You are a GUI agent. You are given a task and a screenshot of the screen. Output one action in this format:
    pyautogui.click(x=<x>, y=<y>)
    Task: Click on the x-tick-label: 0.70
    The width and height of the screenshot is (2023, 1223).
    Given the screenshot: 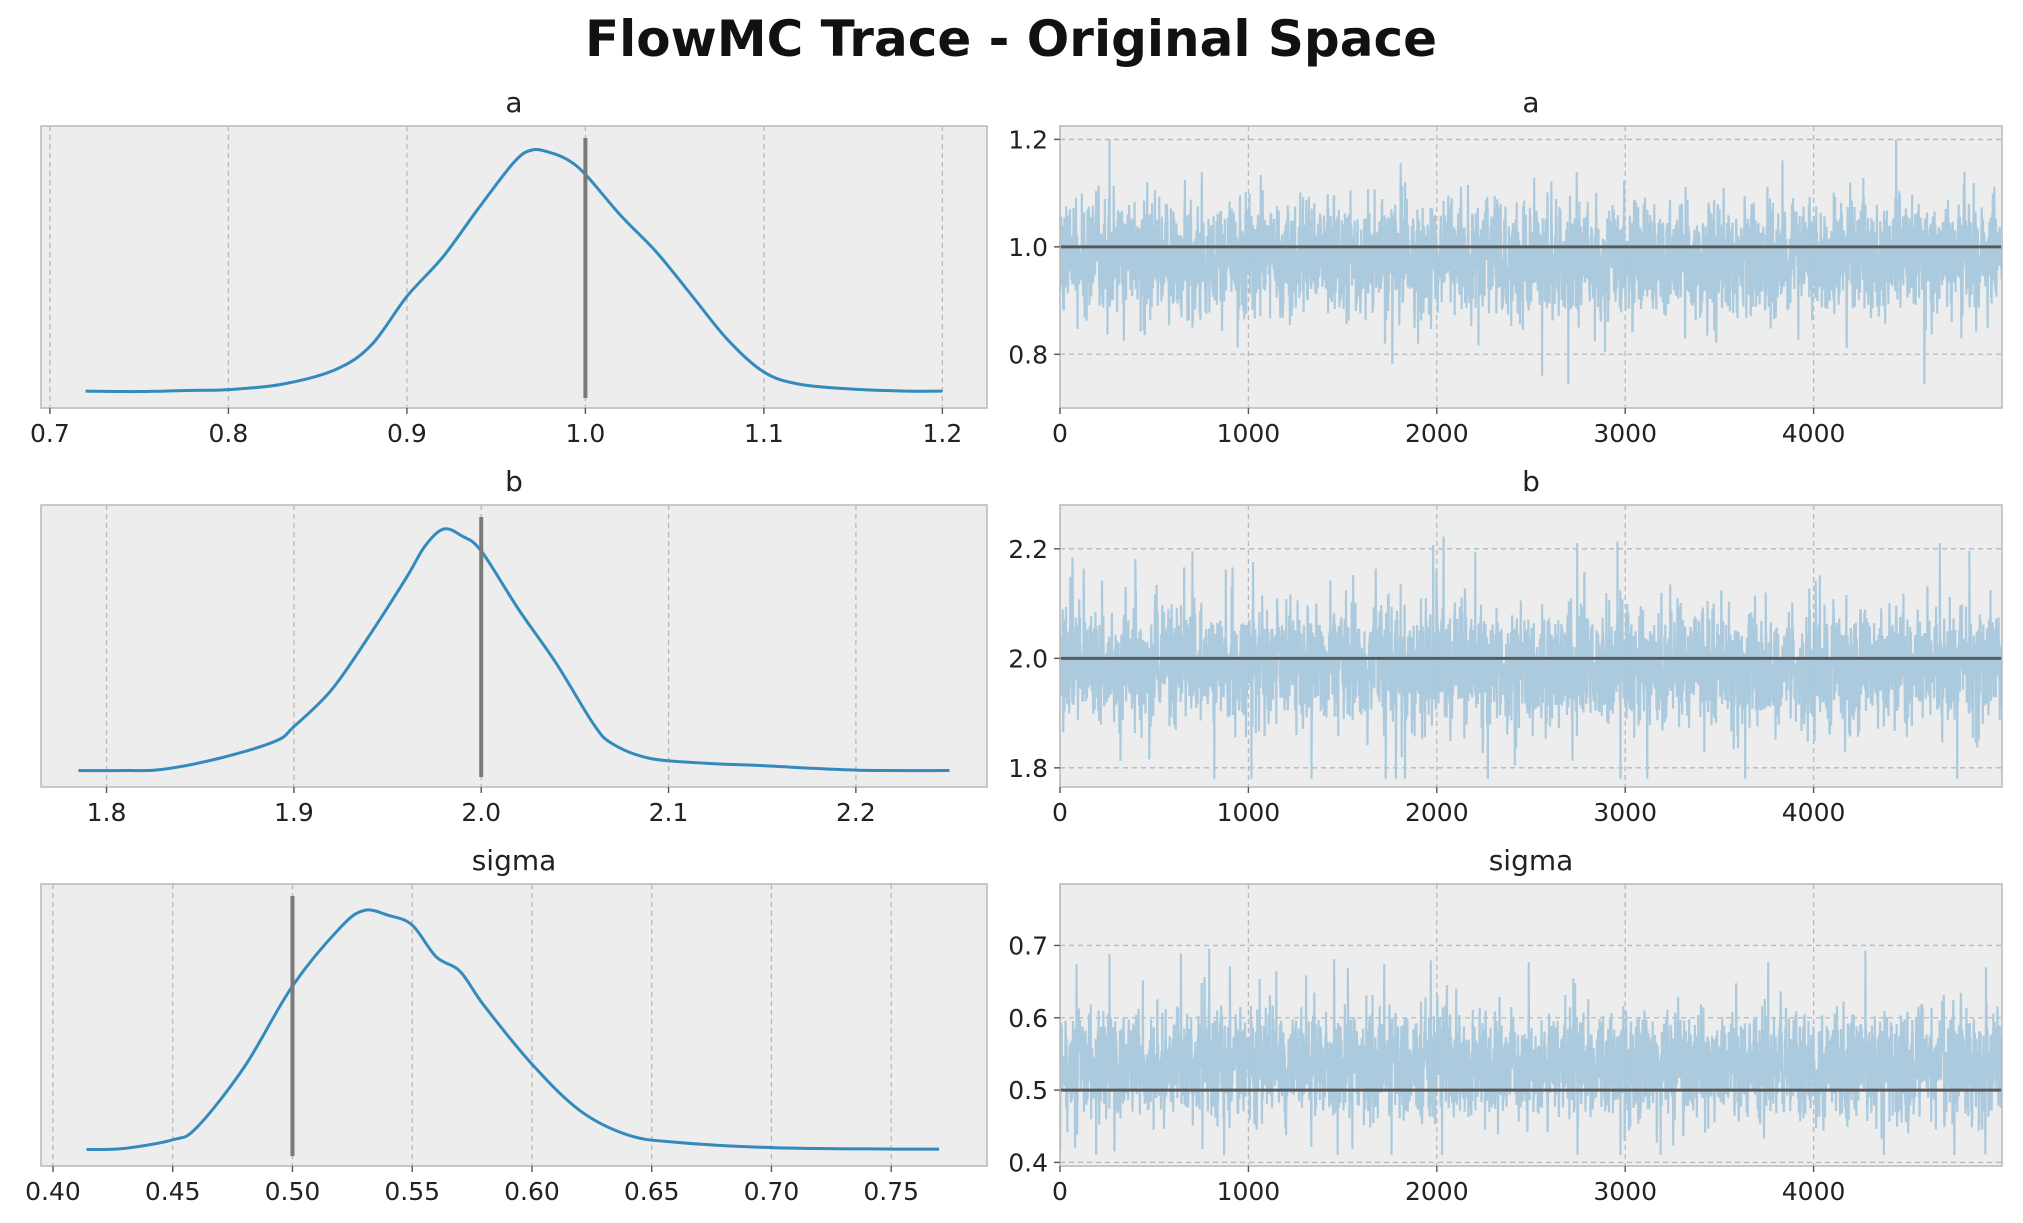 What is the action you would take?
    pyautogui.click(x=772, y=1191)
    